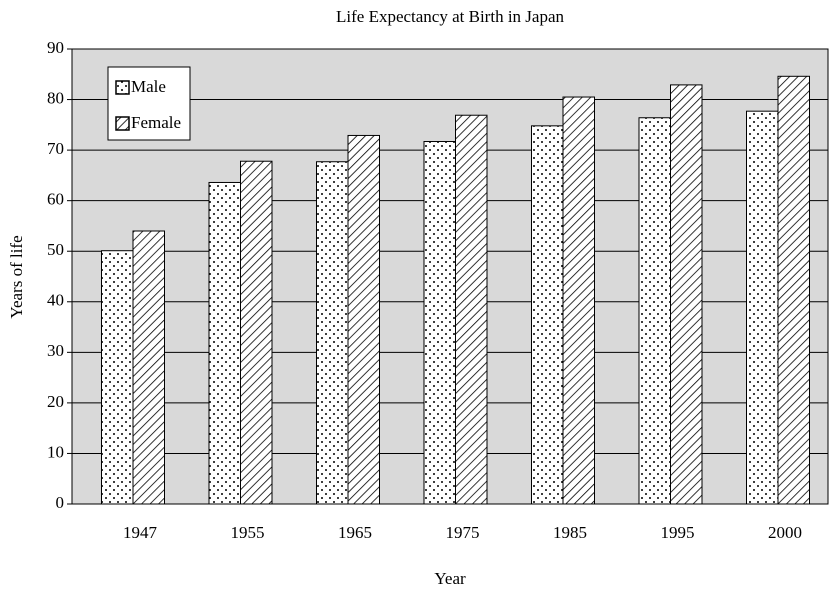 Image resolution: width=830 pixels, height=592 pixels. What do you see at coordinates (450, 578) in the screenshot?
I see `x-axis-title: Year` at bounding box center [450, 578].